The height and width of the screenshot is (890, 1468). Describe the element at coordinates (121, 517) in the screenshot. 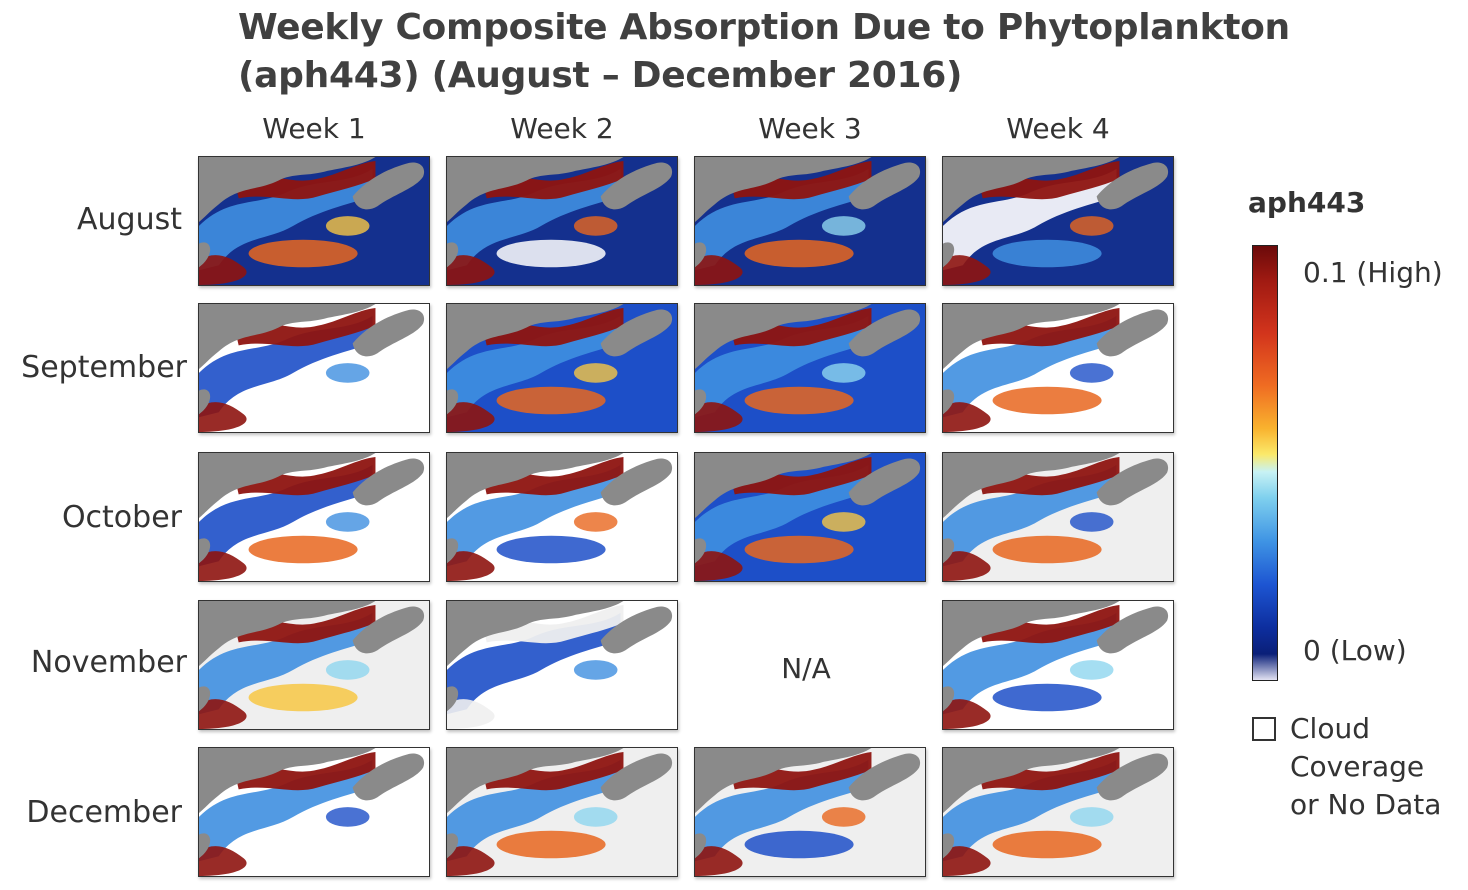

I see `row-header-october: October` at that location.